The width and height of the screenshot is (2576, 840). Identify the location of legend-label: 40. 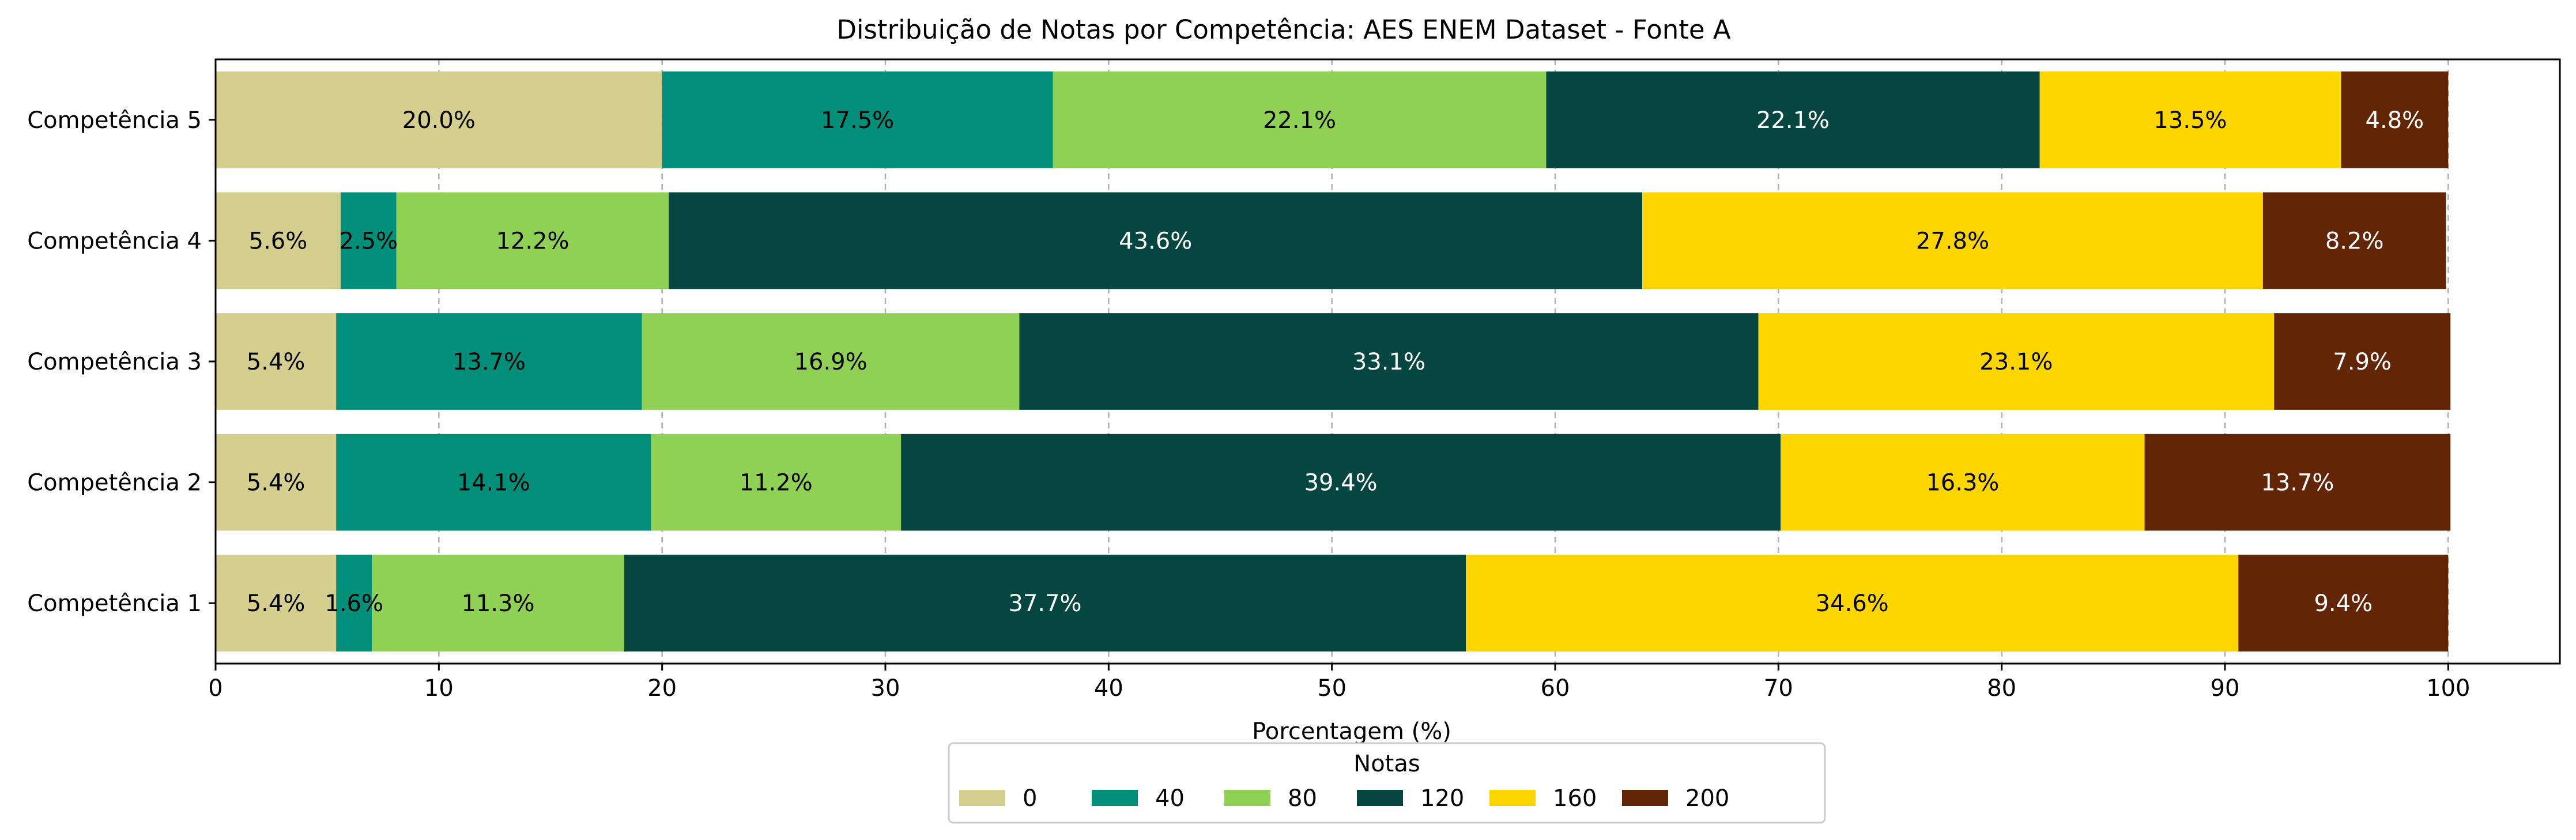
(1170, 798).